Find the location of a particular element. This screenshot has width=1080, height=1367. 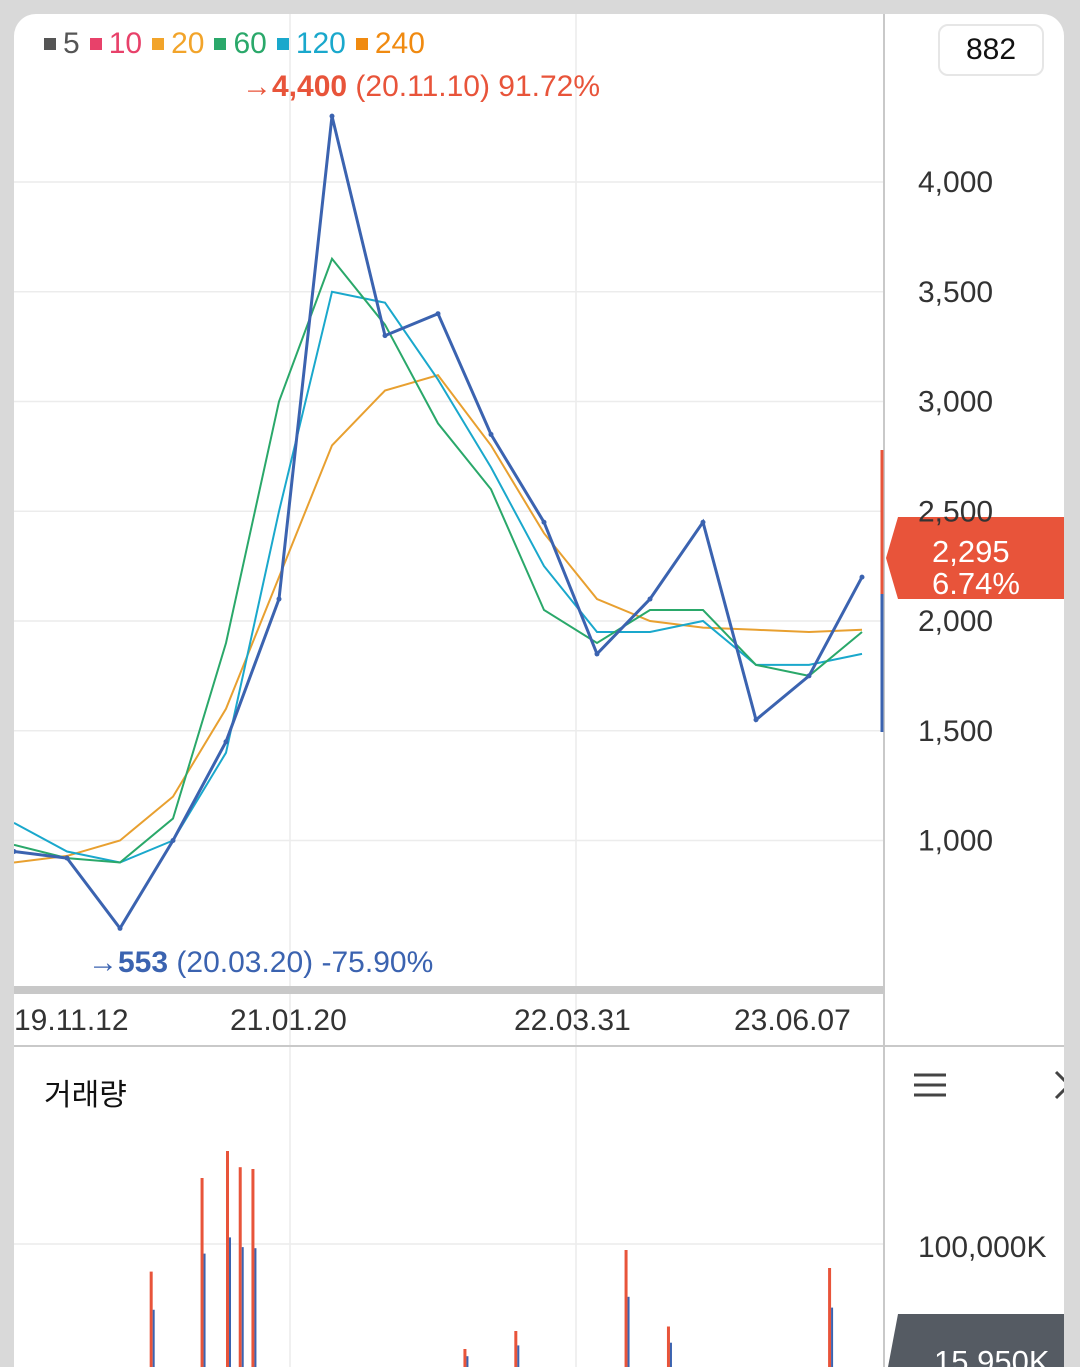

x-tick-label: 22.03.31 is located at coordinates (572, 1020).